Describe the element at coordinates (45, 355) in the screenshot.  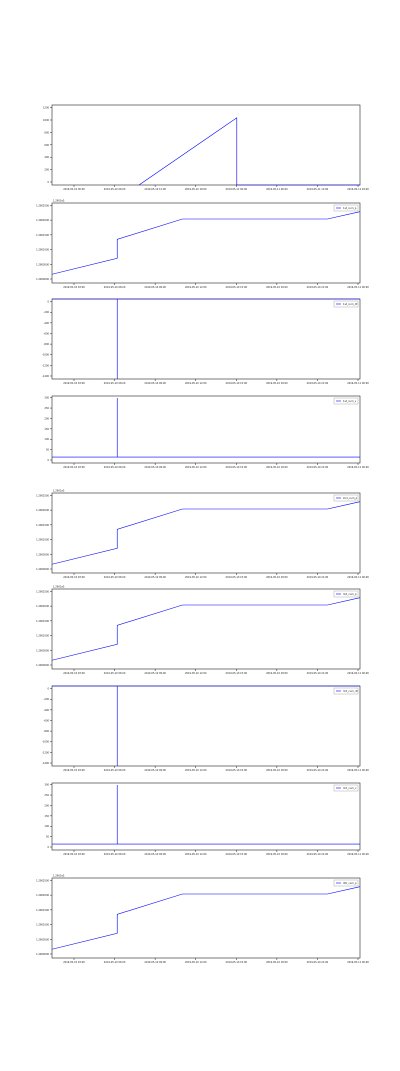
I see `y-tick-label: -1000` at that location.